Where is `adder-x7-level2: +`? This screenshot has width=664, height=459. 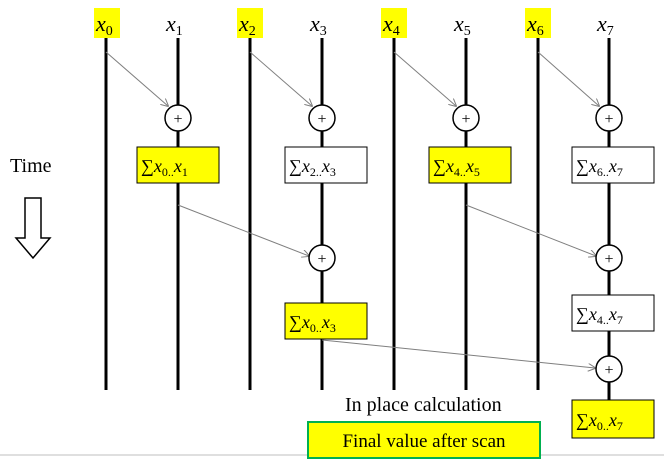
adder-x7-level2: + is located at coordinates (609, 258).